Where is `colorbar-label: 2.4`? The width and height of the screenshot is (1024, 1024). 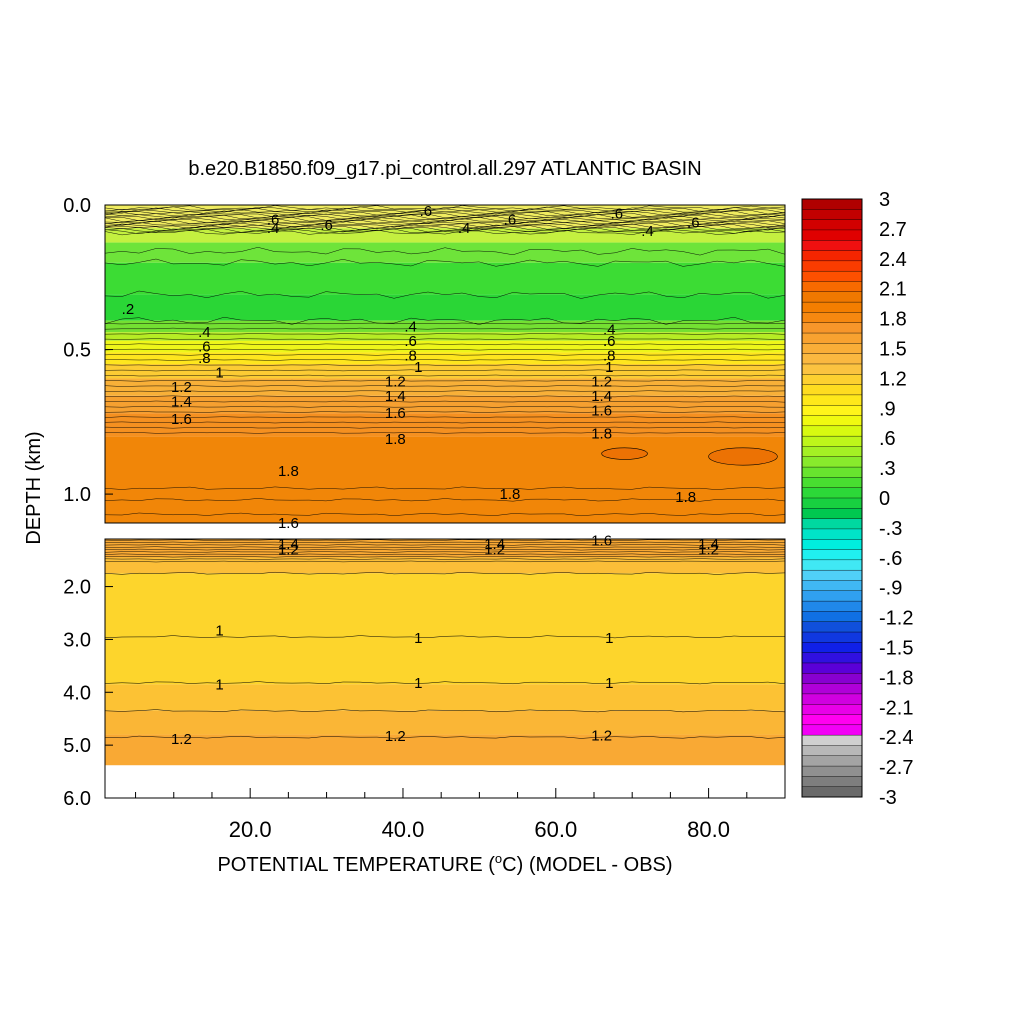 colorbar-label: 2.4 is located at coordinates (893, 260).